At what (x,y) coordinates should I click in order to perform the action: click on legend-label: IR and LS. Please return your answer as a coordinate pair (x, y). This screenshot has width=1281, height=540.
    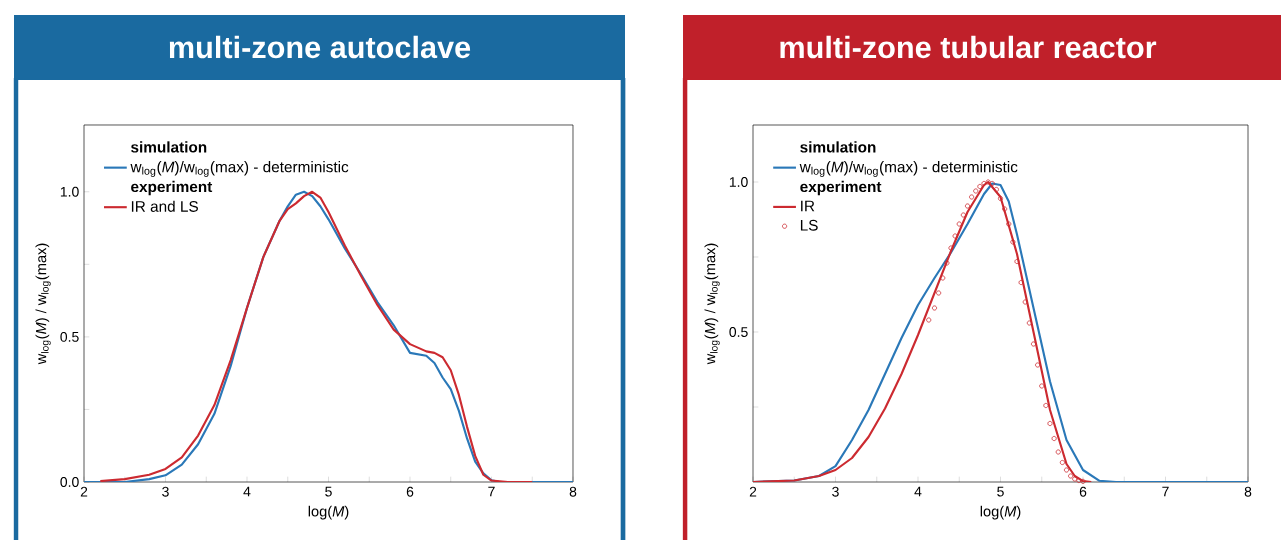
    Looking at the image, I should click on (164, 206).